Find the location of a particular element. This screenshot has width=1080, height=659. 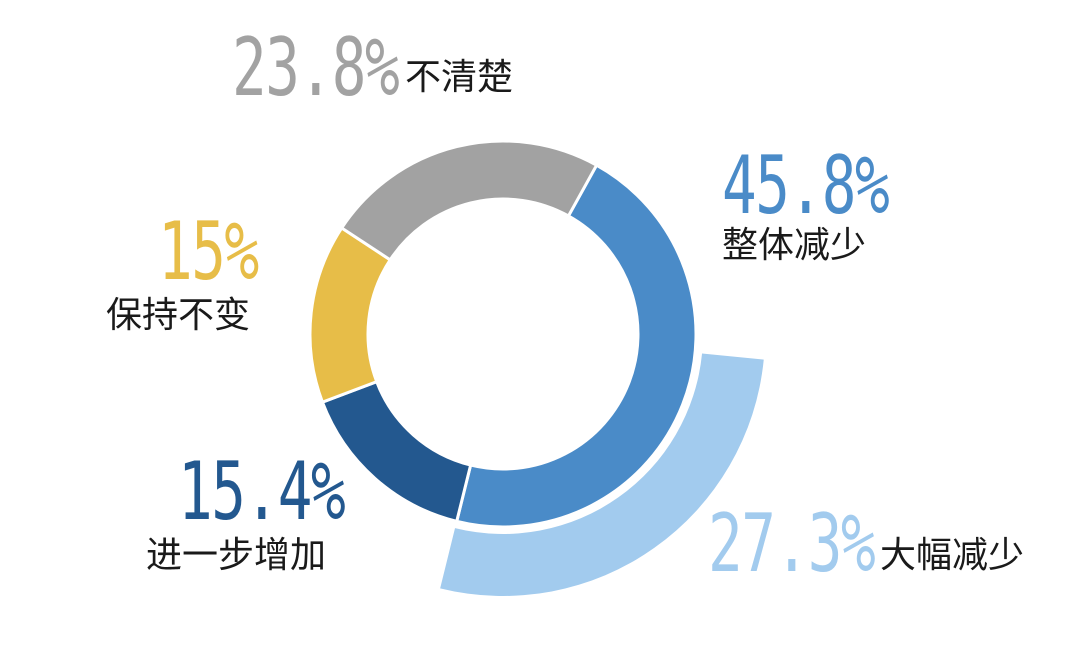

label-category-sharp-decrease: 大幅减少 is located at coordinates (952, 555).